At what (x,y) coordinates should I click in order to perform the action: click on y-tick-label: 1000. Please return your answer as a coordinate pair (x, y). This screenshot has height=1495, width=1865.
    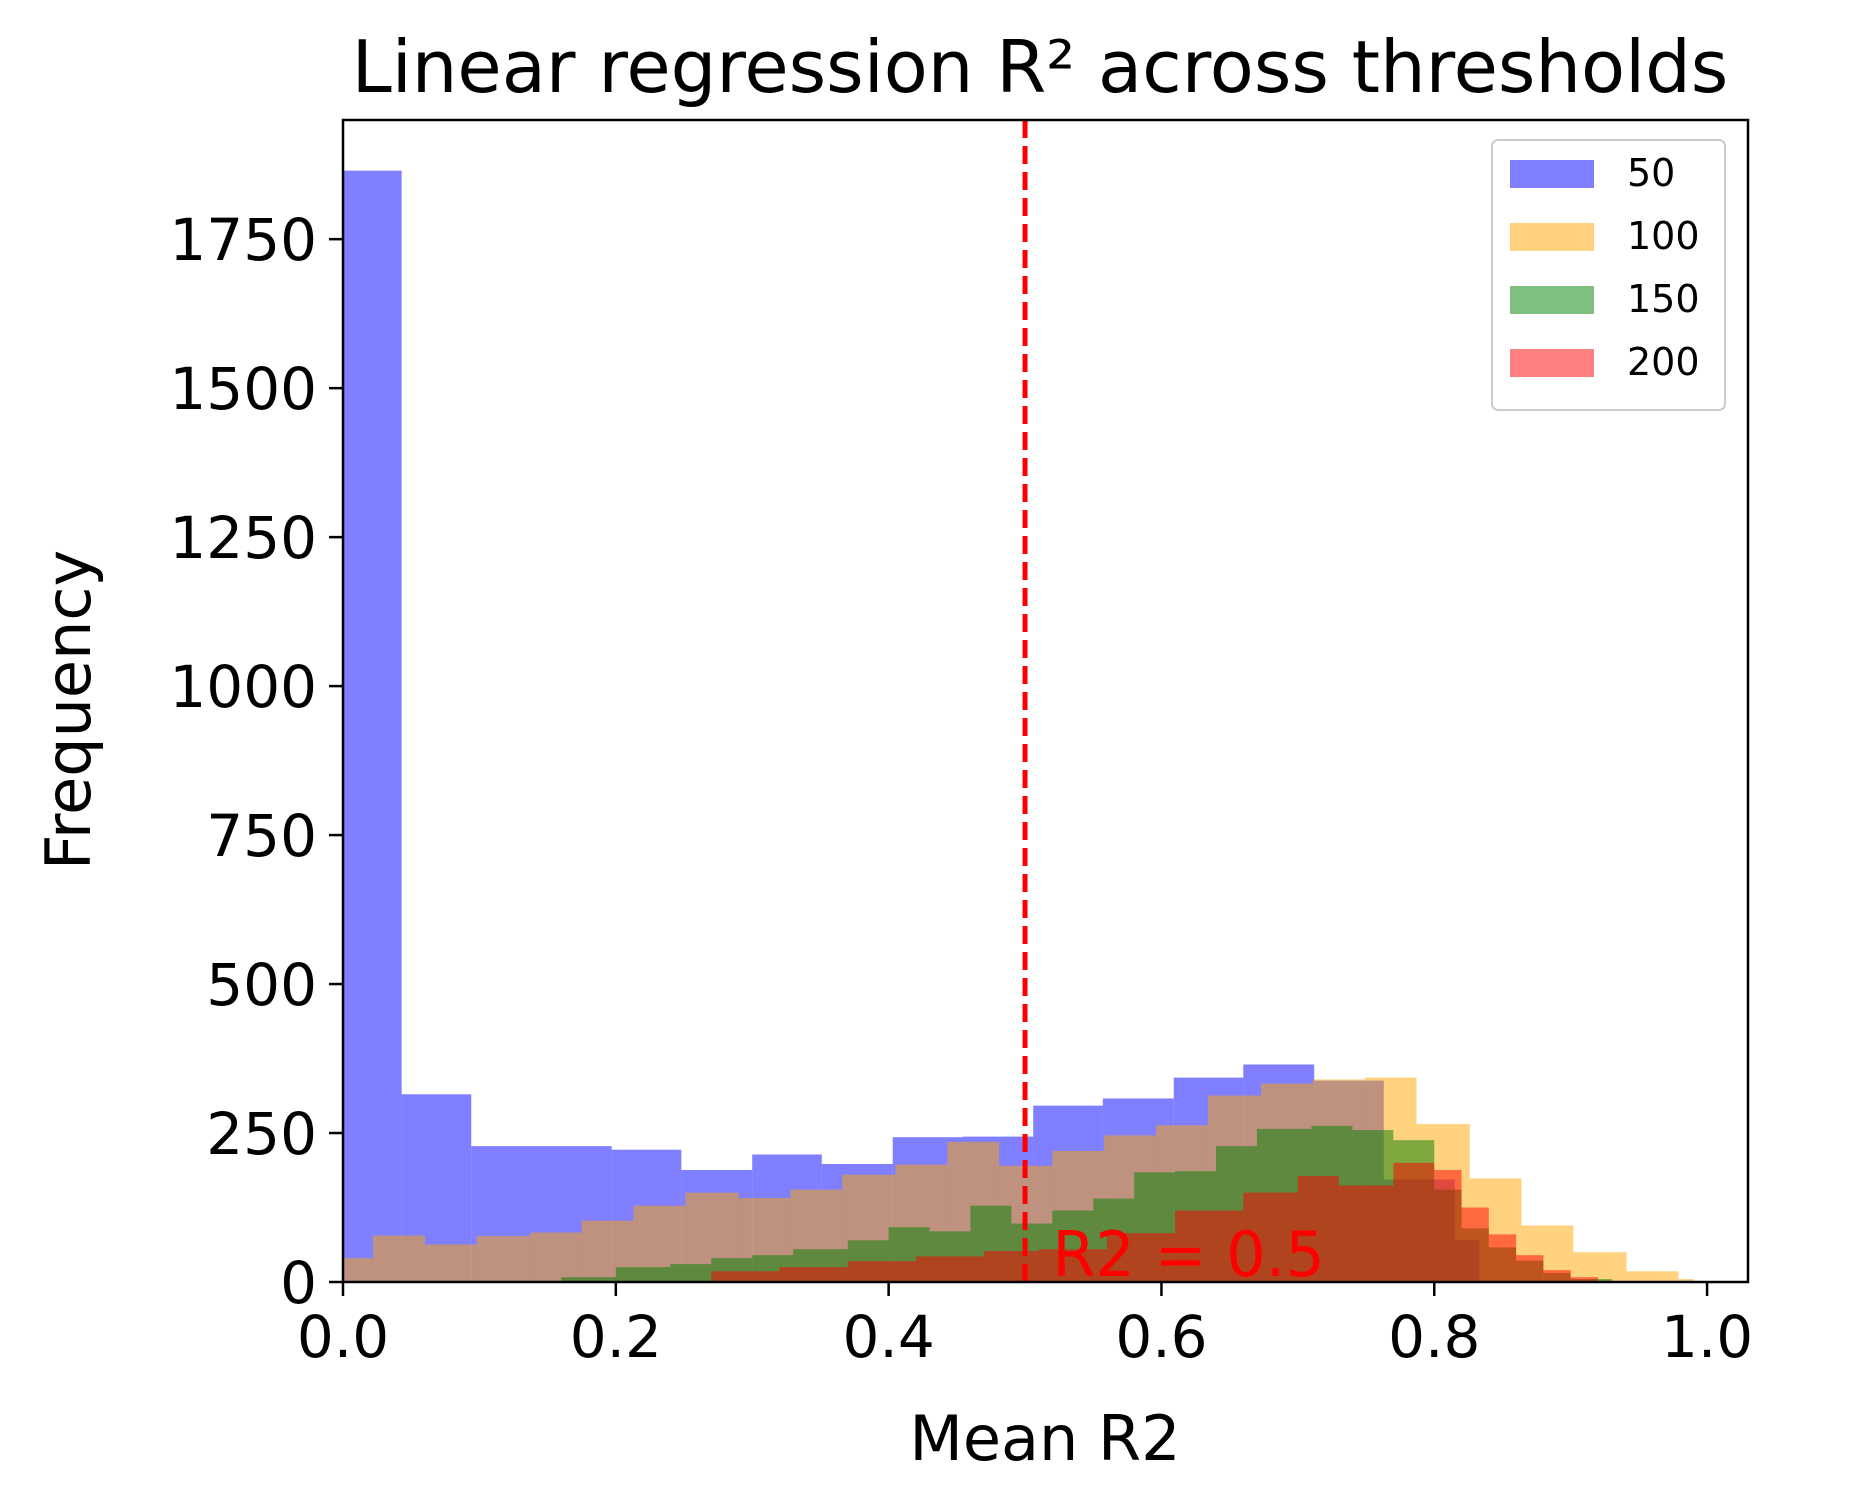
    Looking at the image, I should click on (243, 687).